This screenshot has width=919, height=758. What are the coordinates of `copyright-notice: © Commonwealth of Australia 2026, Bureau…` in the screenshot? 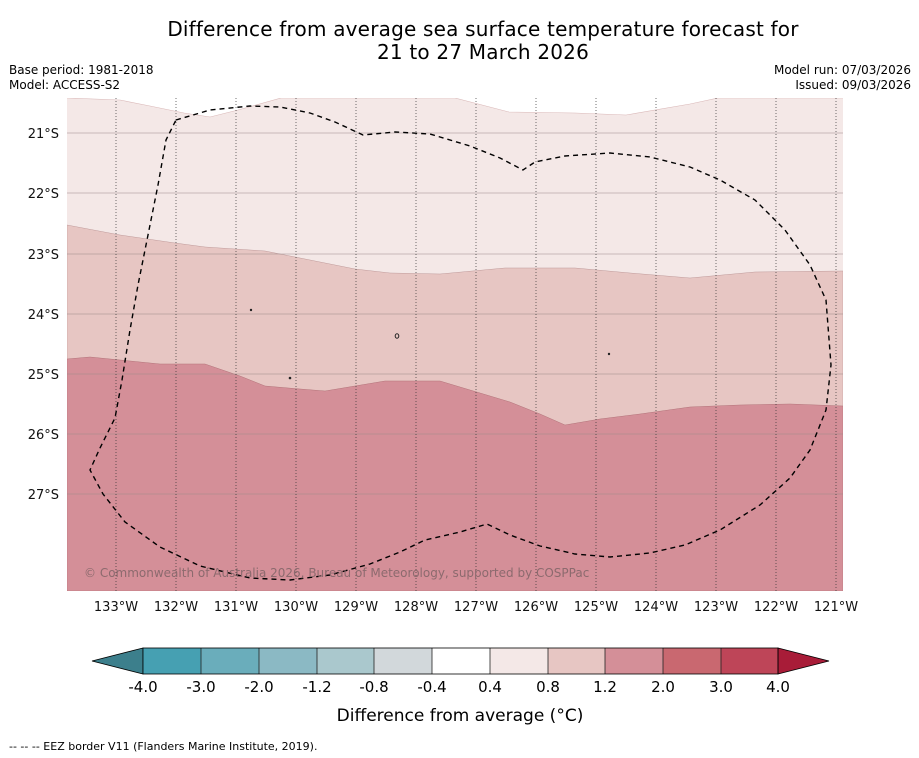 It's located at (336, 573).